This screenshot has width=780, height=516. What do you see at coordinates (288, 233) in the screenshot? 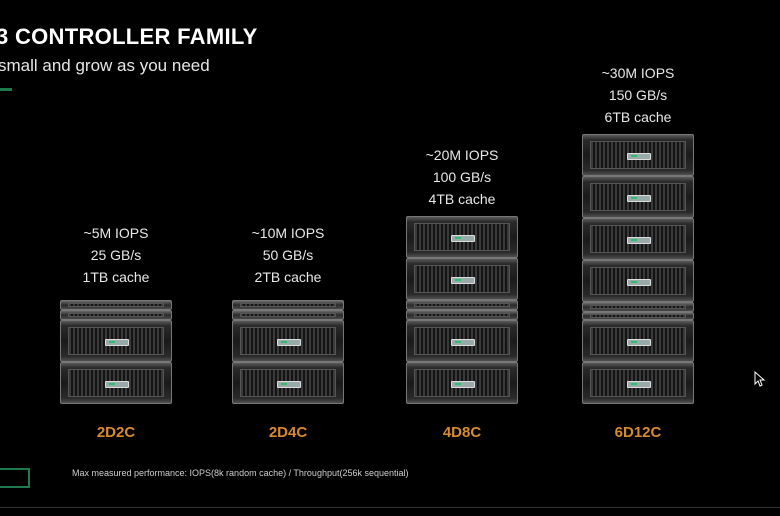
I see `iops-label: ~10M IOPS` at bounding box center [288, 233].